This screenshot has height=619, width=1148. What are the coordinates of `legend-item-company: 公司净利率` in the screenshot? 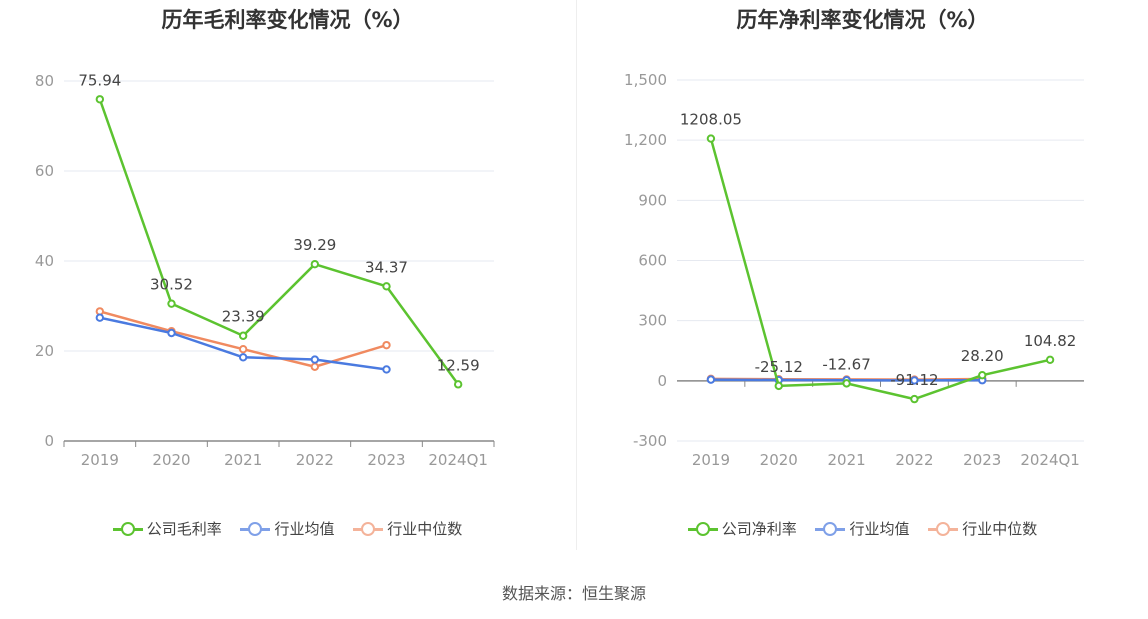 It's located at (742, 528).